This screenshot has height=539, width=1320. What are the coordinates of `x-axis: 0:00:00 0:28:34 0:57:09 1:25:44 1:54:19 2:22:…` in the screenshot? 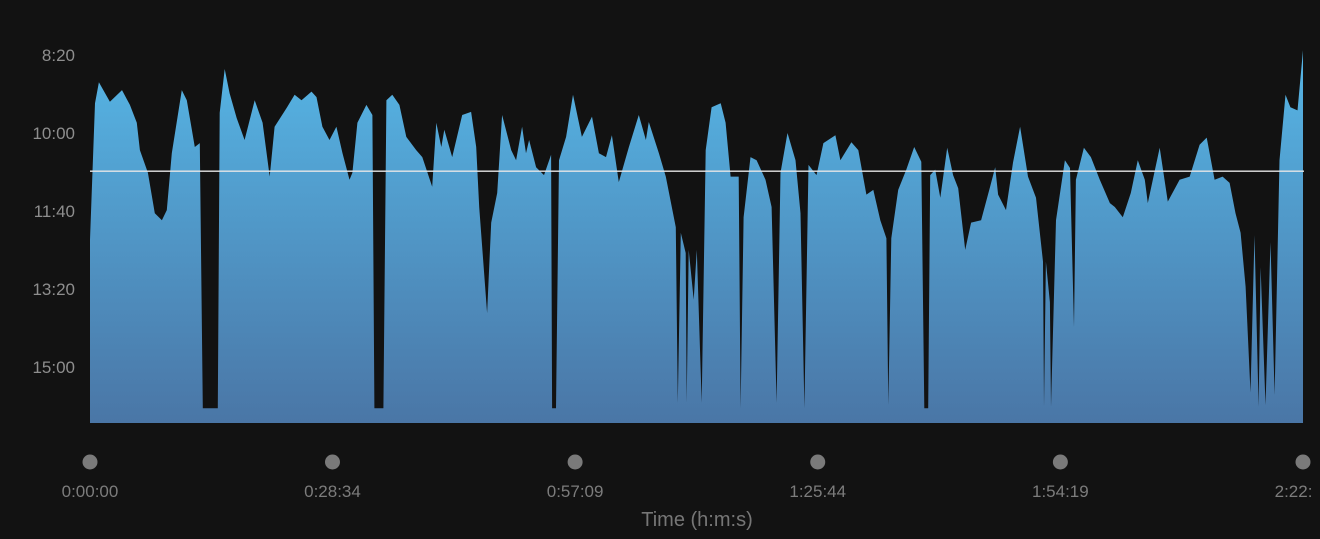 It's located at (691, 477).